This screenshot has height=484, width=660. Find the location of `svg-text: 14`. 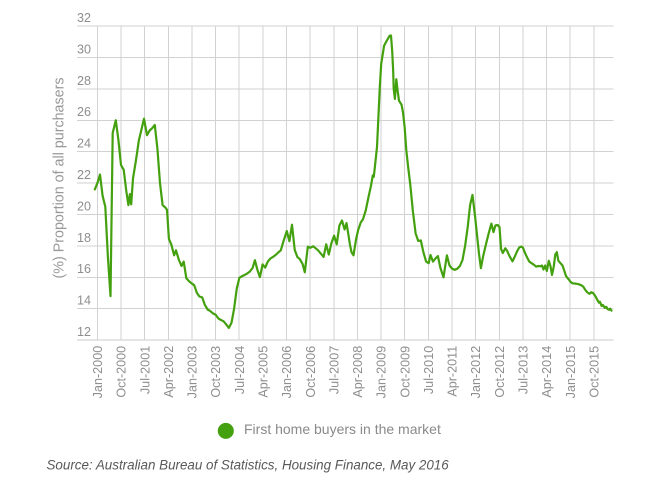

svg-text: 14 is located at coordinates (84, 301).